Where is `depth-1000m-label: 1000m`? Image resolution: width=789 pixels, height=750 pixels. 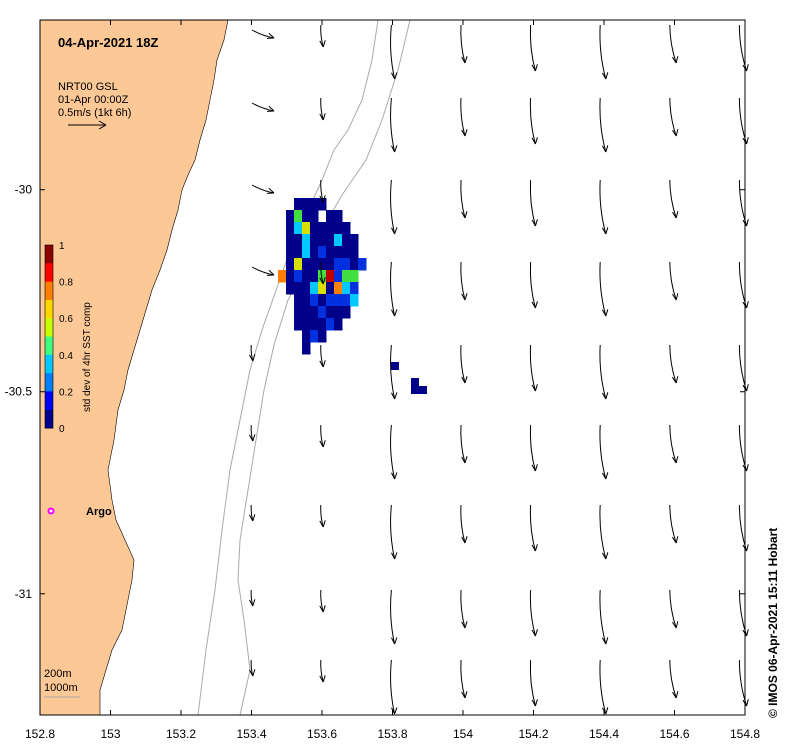
depth-1000m-label: 1000m is located at coordinates (61, 688).